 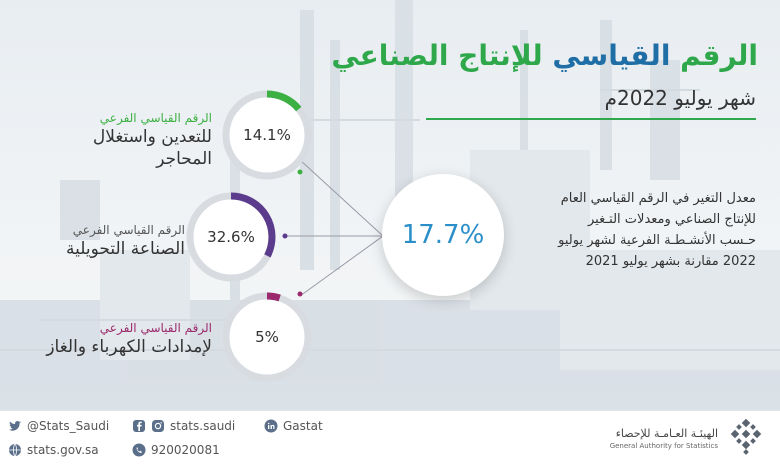 I want to click on main-index-value: 17.7%, so click(x=443, y=235).